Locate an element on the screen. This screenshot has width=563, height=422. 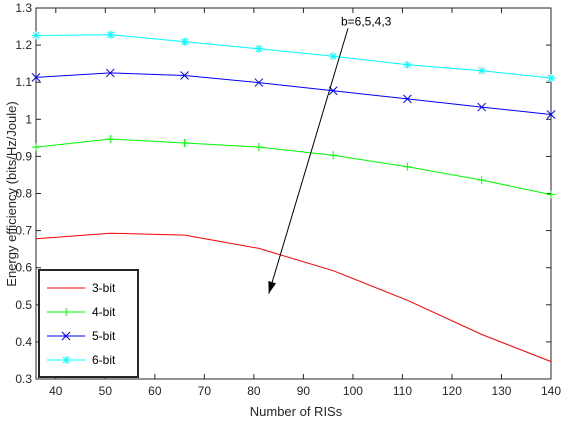
legend-label-4-bit: 4-bit is located at coordinates (104, 312).